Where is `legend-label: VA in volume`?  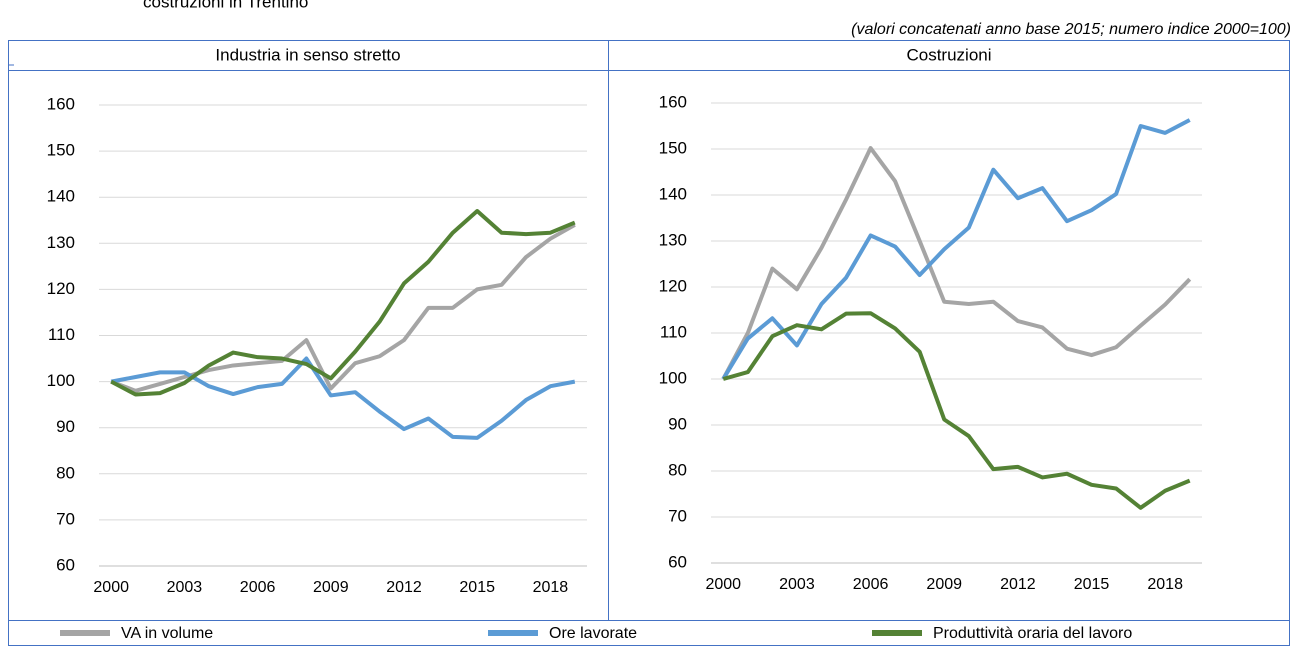
legend-label: VA in volume is located at coordinates (167, 633).